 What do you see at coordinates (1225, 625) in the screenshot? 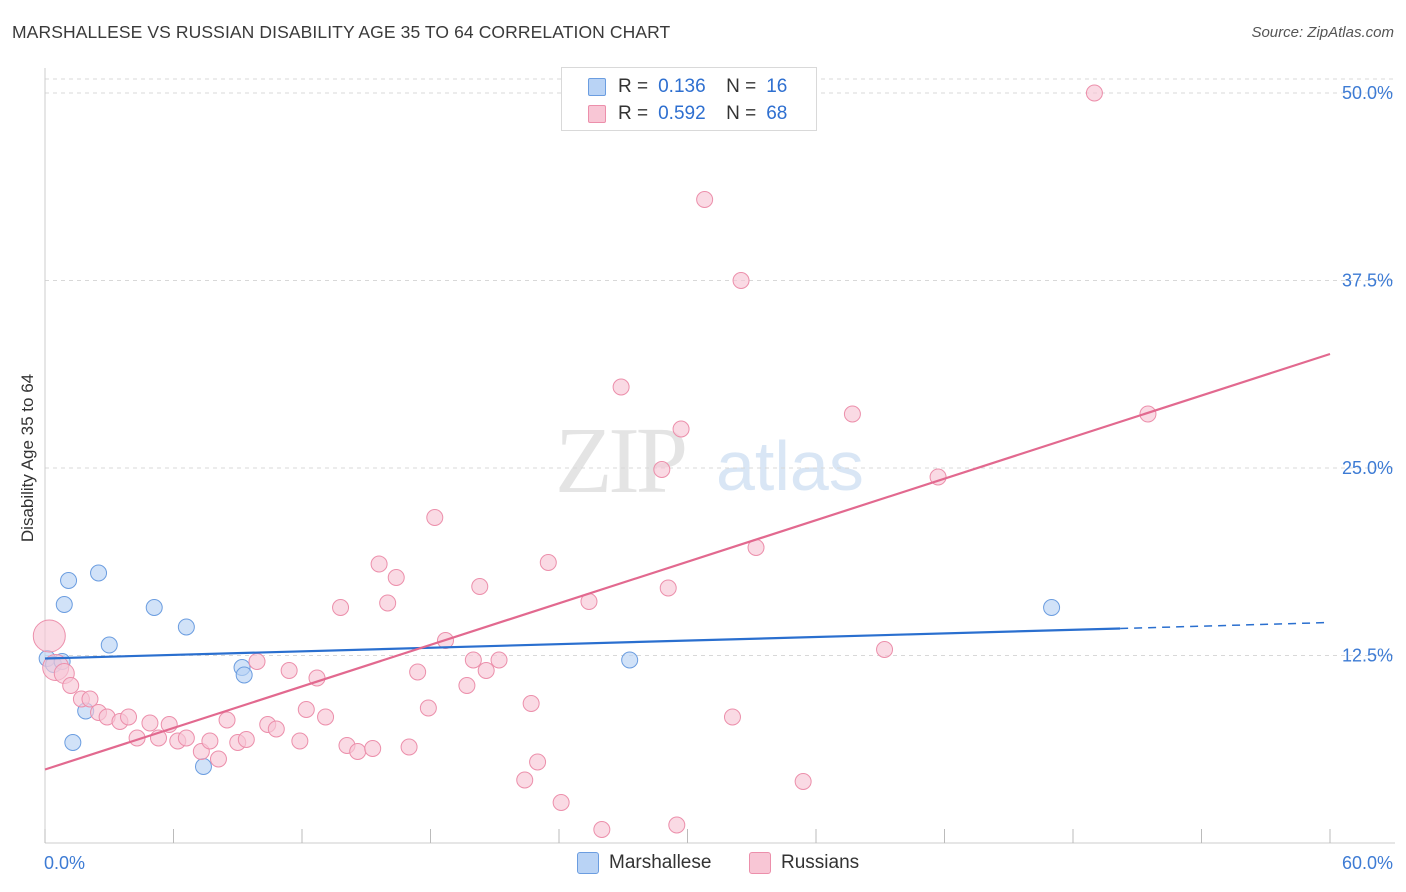
I see `marshallese-trend-extension` at bounding box center [1225, 625].